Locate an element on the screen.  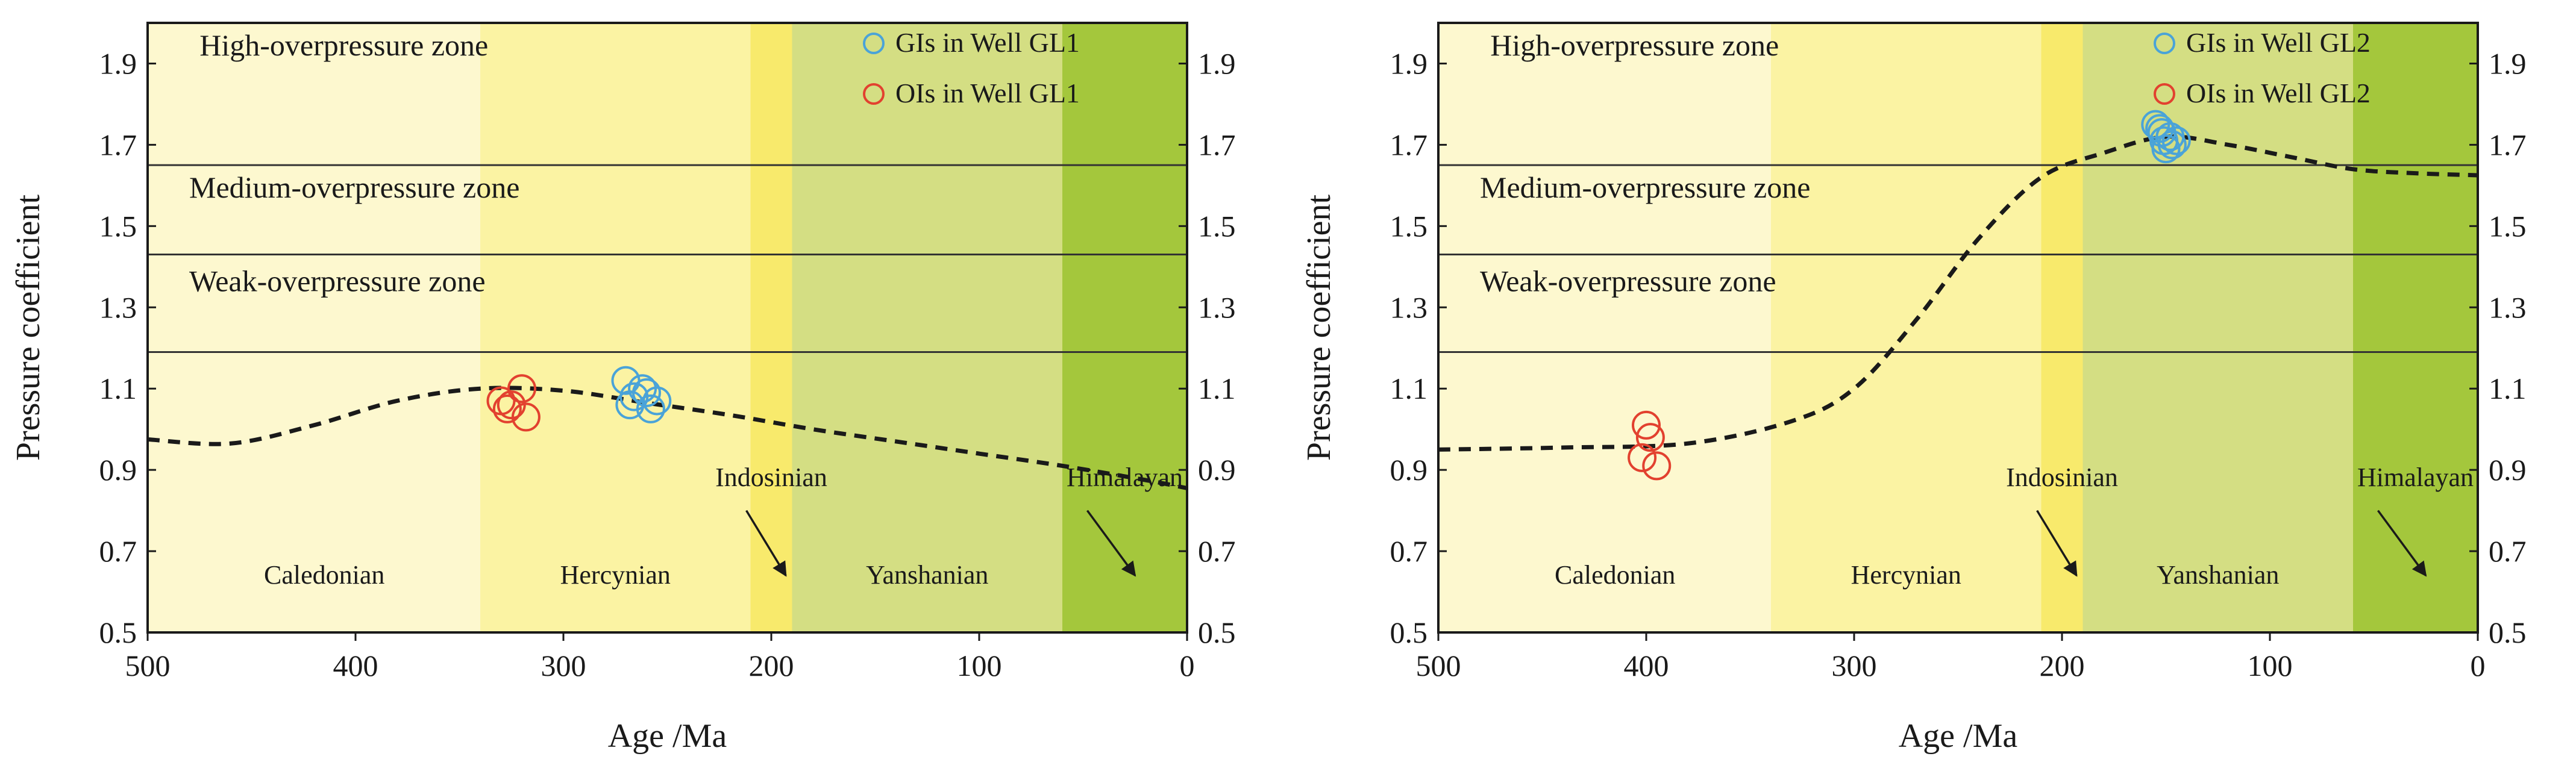
legend-label: OIs in Well GL1 is located at coordinates (987, 93).